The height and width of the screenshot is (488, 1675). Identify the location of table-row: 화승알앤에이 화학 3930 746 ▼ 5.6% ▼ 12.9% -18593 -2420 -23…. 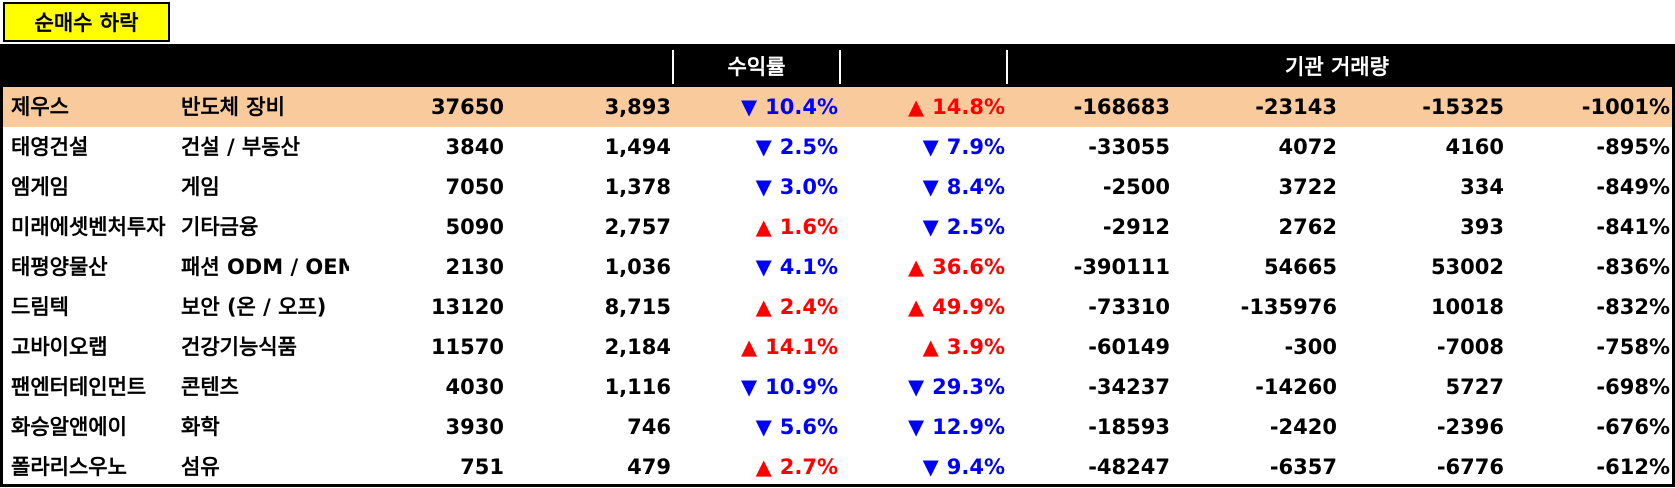
(837, 427).